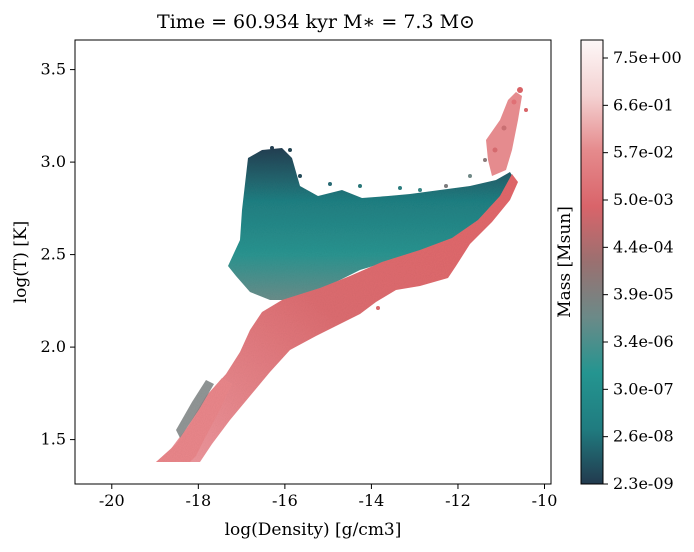  What do you see at coordinates (565, 262) in the screenshot?
I see `colorbar-label: Mass [Msun]` at bounding box center [565, 262].